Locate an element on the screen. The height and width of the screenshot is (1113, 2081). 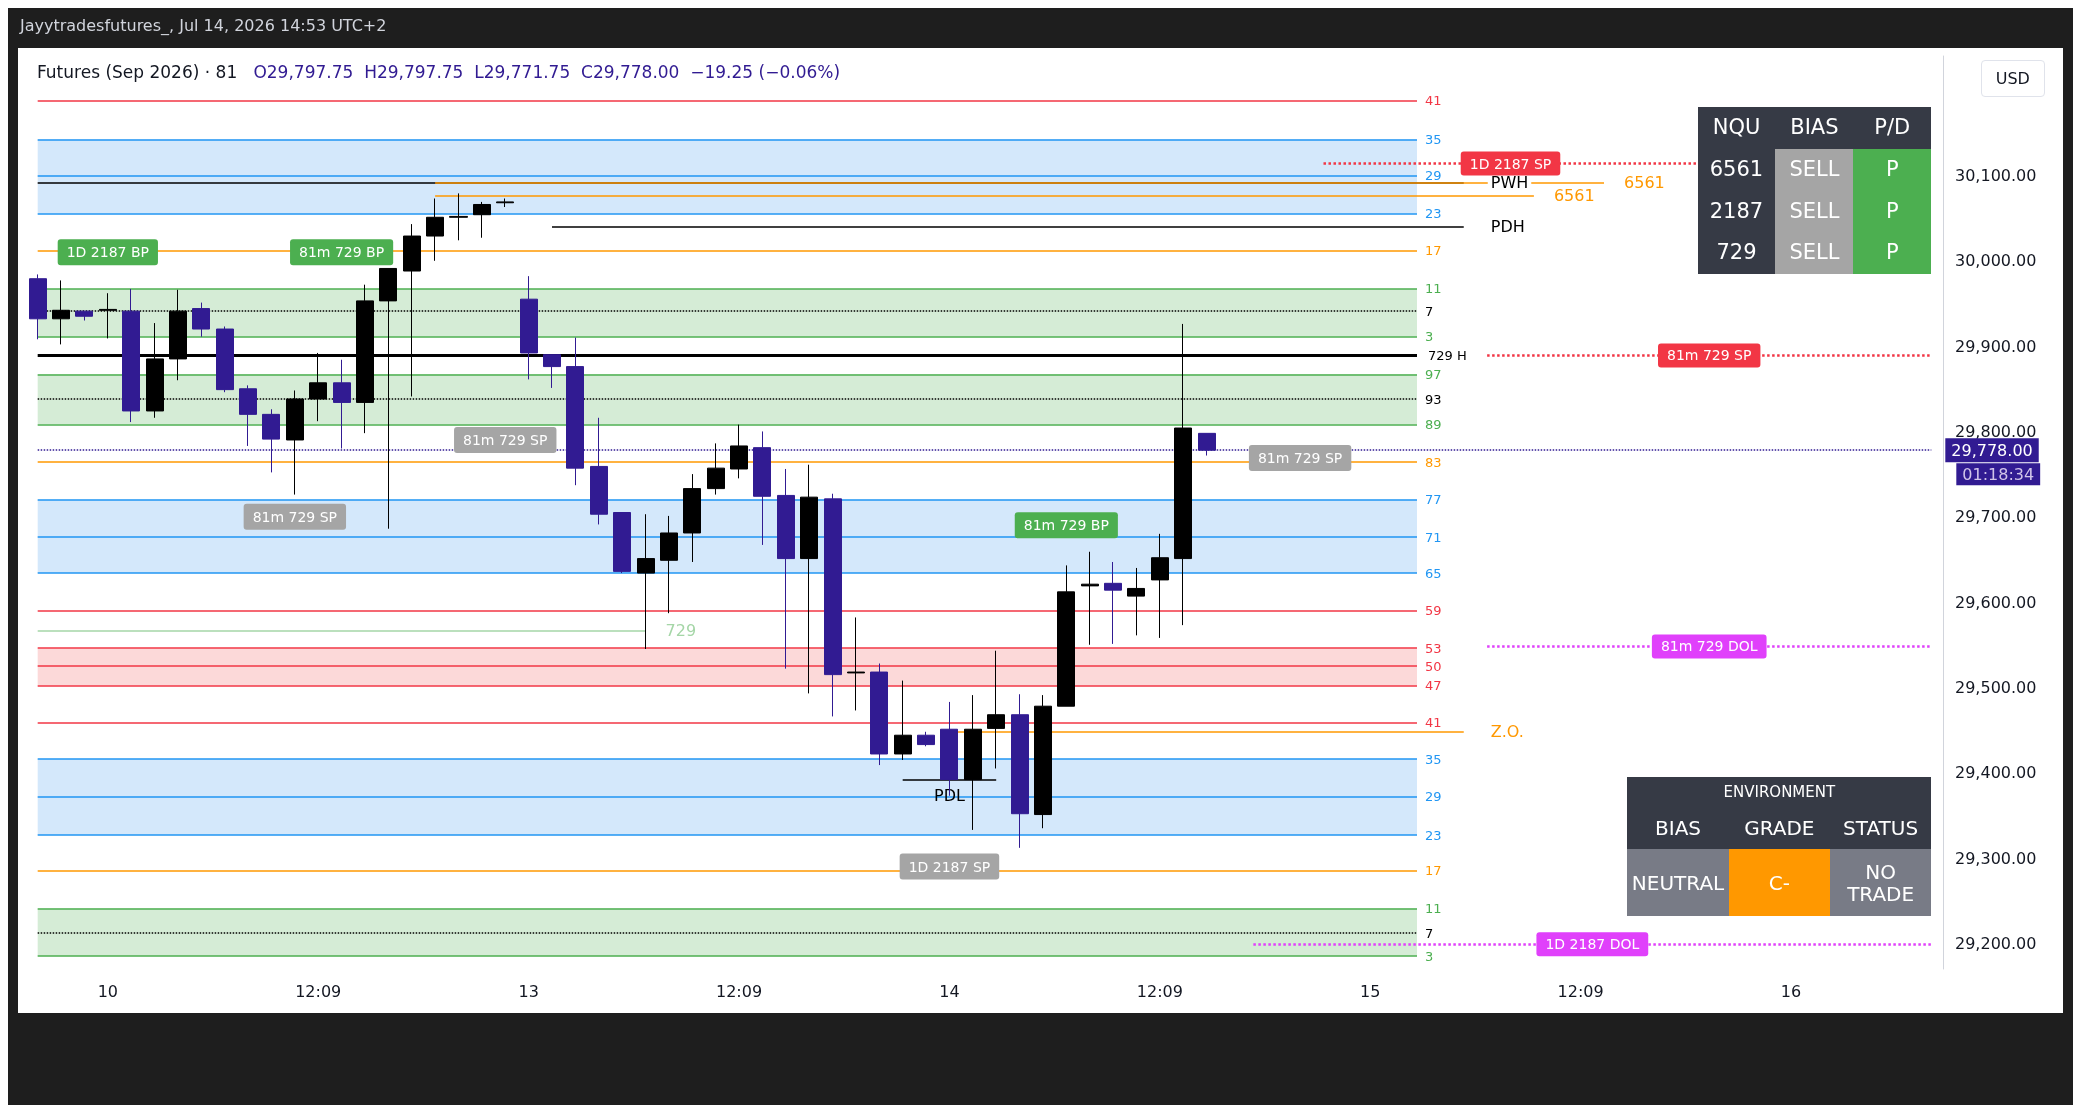
annotation: 89 is located at coordinates (1433, 425).